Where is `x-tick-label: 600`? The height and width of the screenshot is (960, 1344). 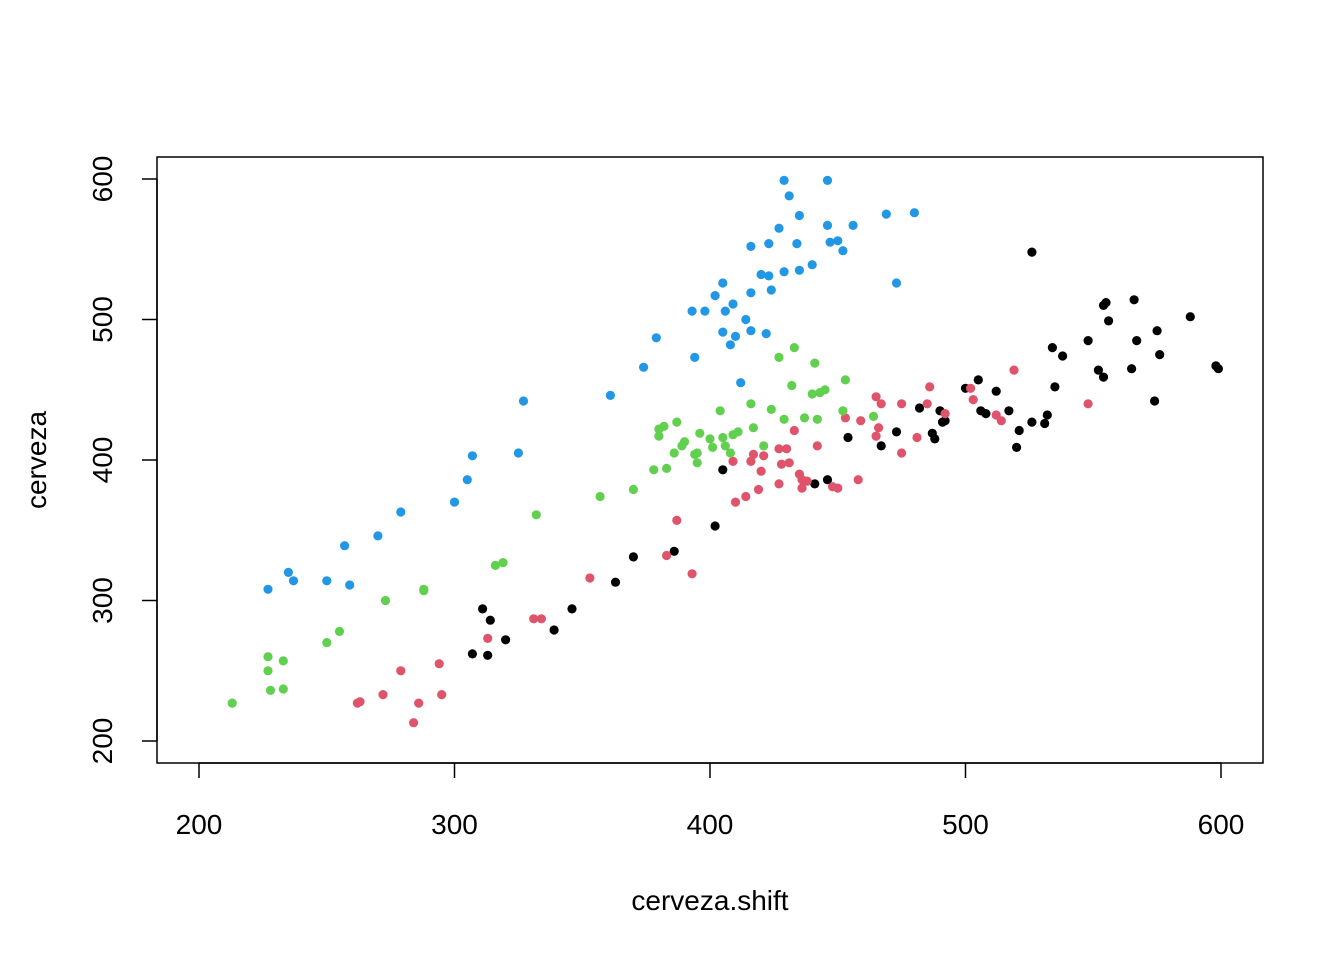 x-tick-label: 600 is located at coordinates (1221, 824).